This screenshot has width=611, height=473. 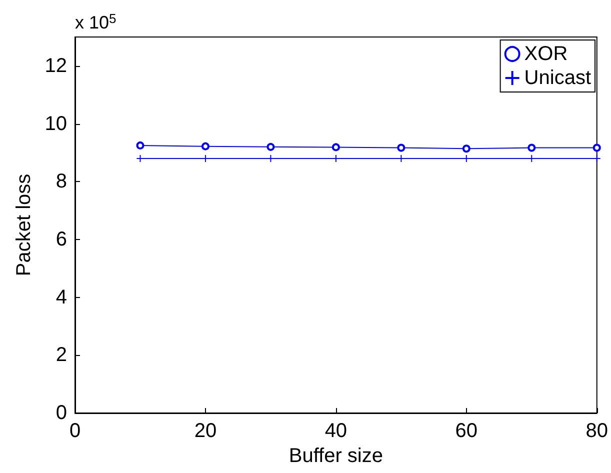 What do you see at coordinates (61, 413) in the screenshot?
I see `y-tick-label: 0` at bounding box center [61, 413].